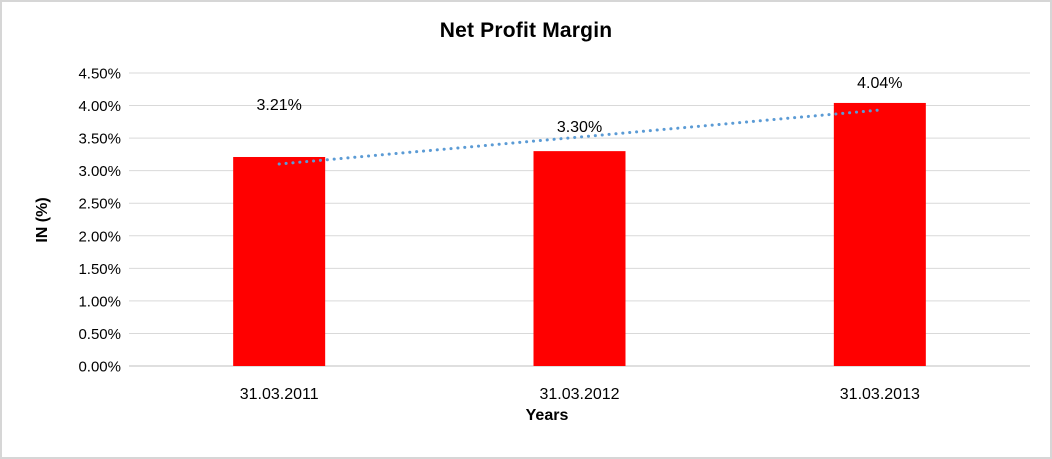 The height and width of the screenshot is (459, 1052). I want to click on y-tick-label: 2.00%, so click(99, 236).